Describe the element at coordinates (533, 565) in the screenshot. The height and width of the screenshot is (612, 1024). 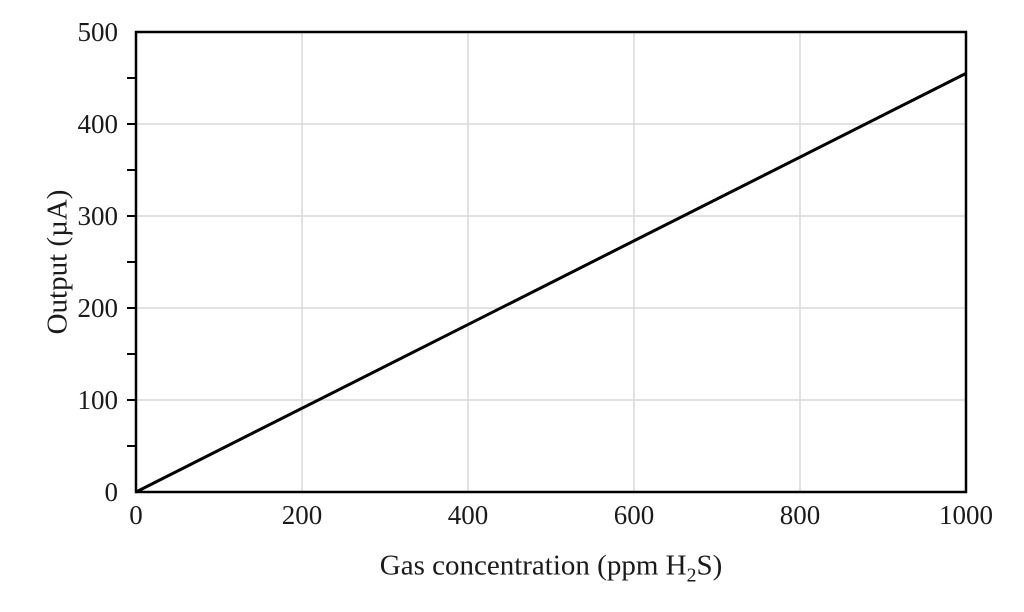
I see `x-axis-title-text: Gas concentration (ppm H` at that location.